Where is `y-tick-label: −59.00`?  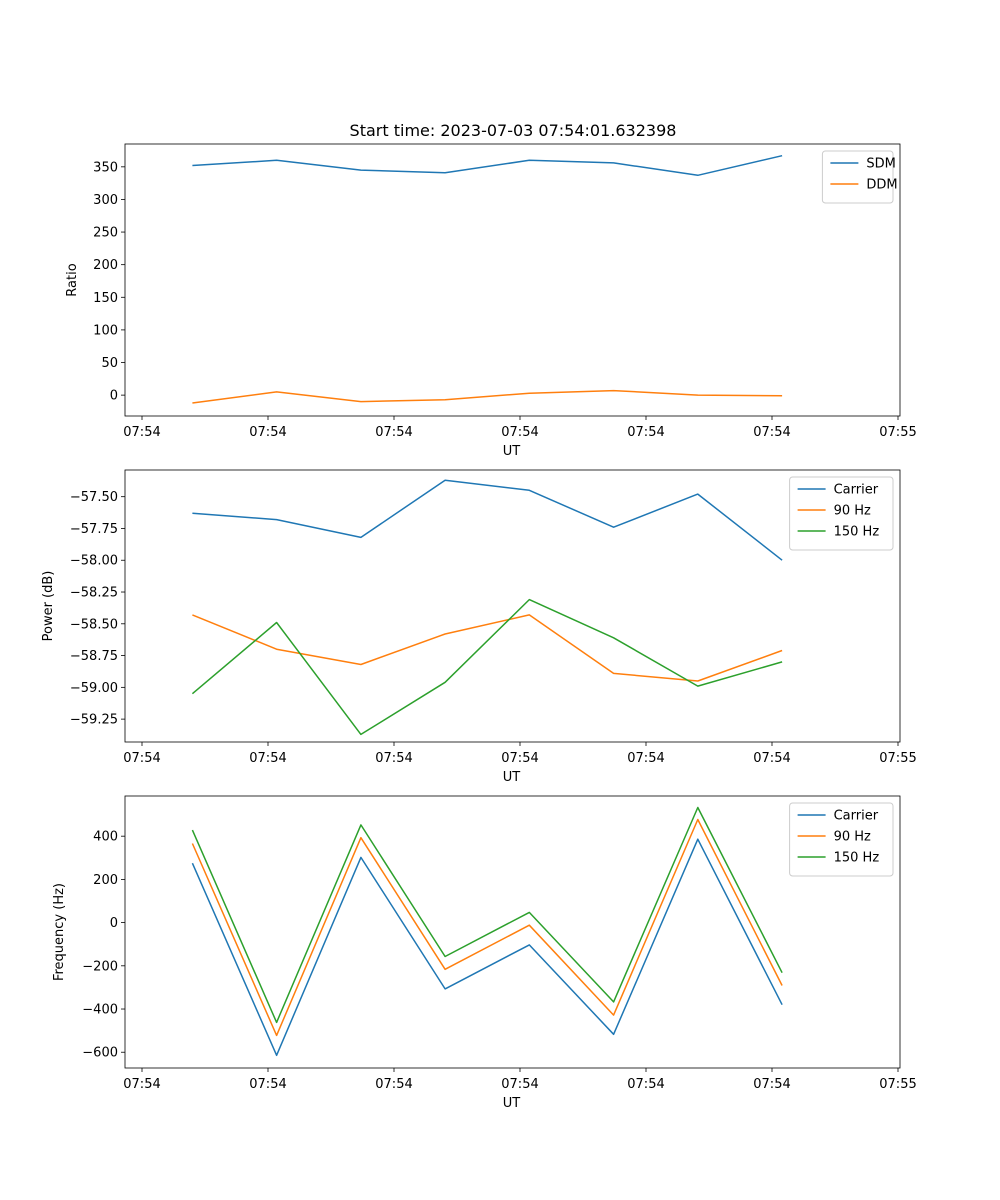
y-tick-label: −59.00 is located at coordinates (94, 688).